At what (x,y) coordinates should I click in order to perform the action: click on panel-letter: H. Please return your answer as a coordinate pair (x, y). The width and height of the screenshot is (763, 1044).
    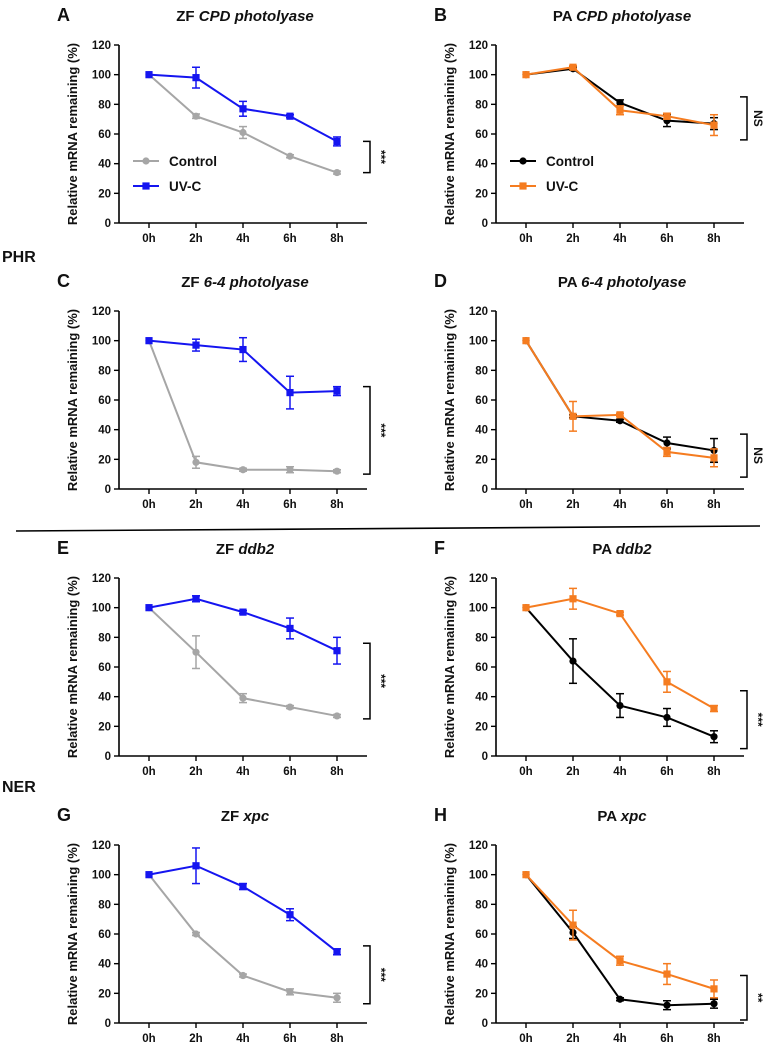
    Looking at the image, I should click on (440, 815).